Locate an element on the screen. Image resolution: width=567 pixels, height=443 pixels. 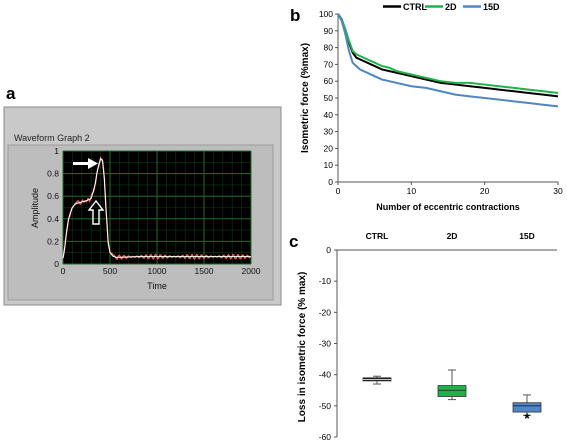
y-tick-label: 30 is located at coordinates (329, 132).